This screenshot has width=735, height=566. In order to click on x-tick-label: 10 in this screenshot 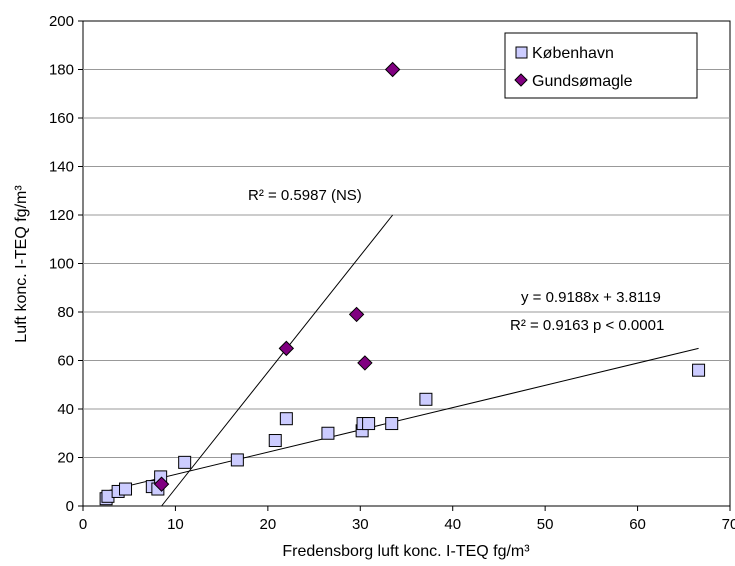, I will do `click(175, 524)`.